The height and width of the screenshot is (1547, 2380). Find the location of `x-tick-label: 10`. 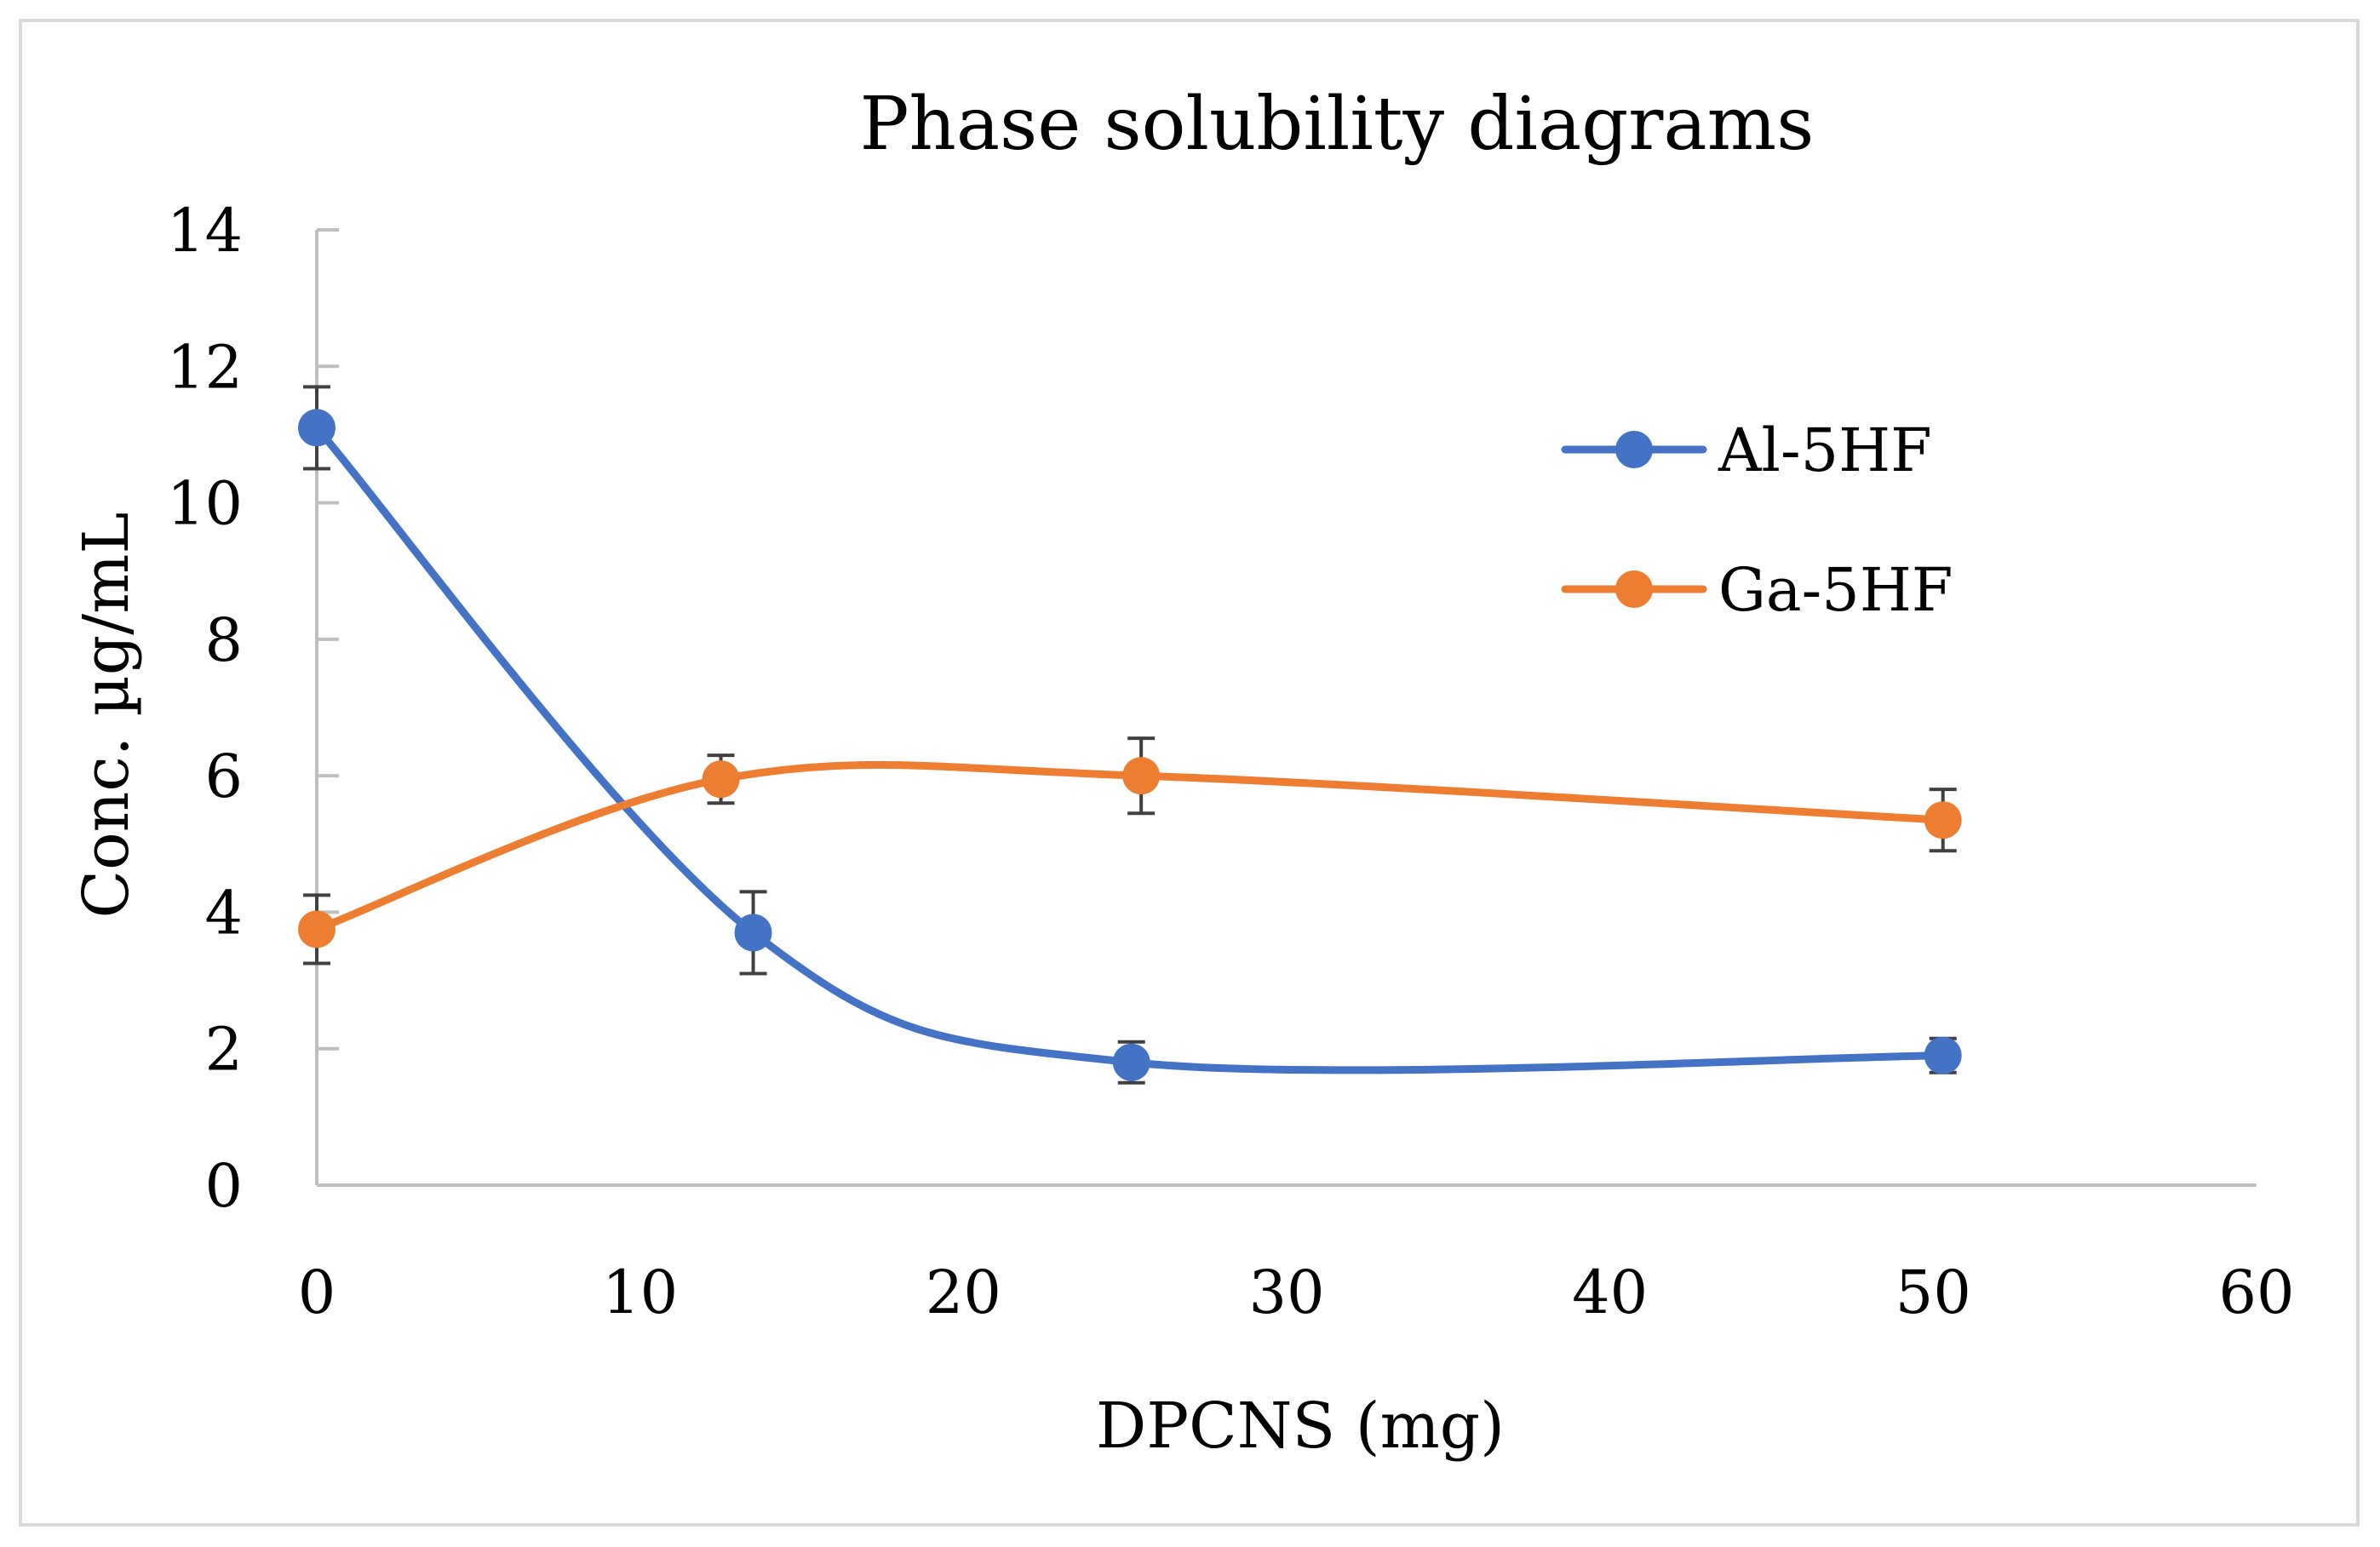

x-tick-label: 10 is located at coordinates (640, 1292).